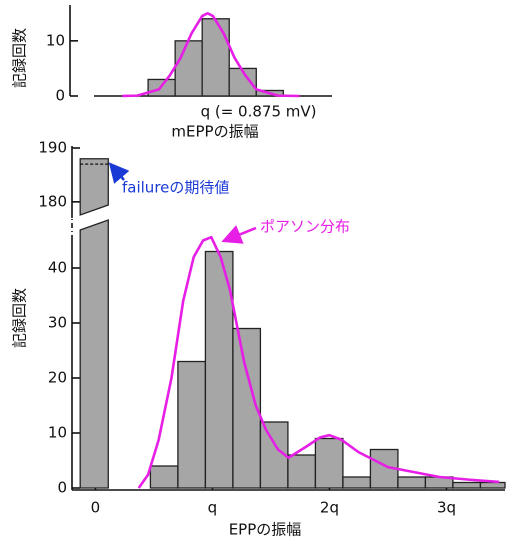 The height and width of the screenshot is (554, 525). What do you see at coordinates (94, 187) in the screenshot?
I see `bar-upper` at bounding box center [94, 187].